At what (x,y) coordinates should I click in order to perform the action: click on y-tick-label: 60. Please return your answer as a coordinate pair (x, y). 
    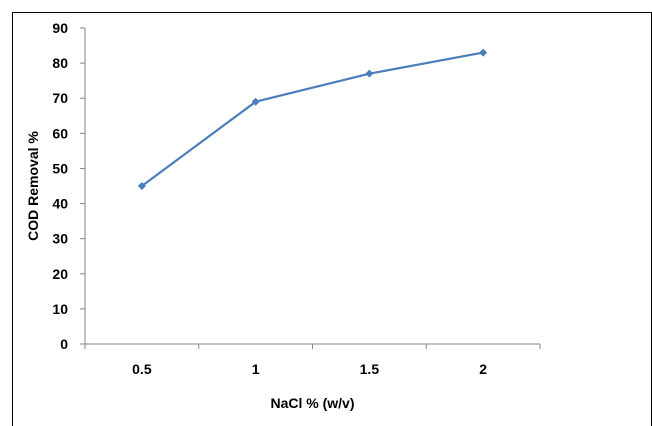
    Looking at the image, I should click on (60, 133).